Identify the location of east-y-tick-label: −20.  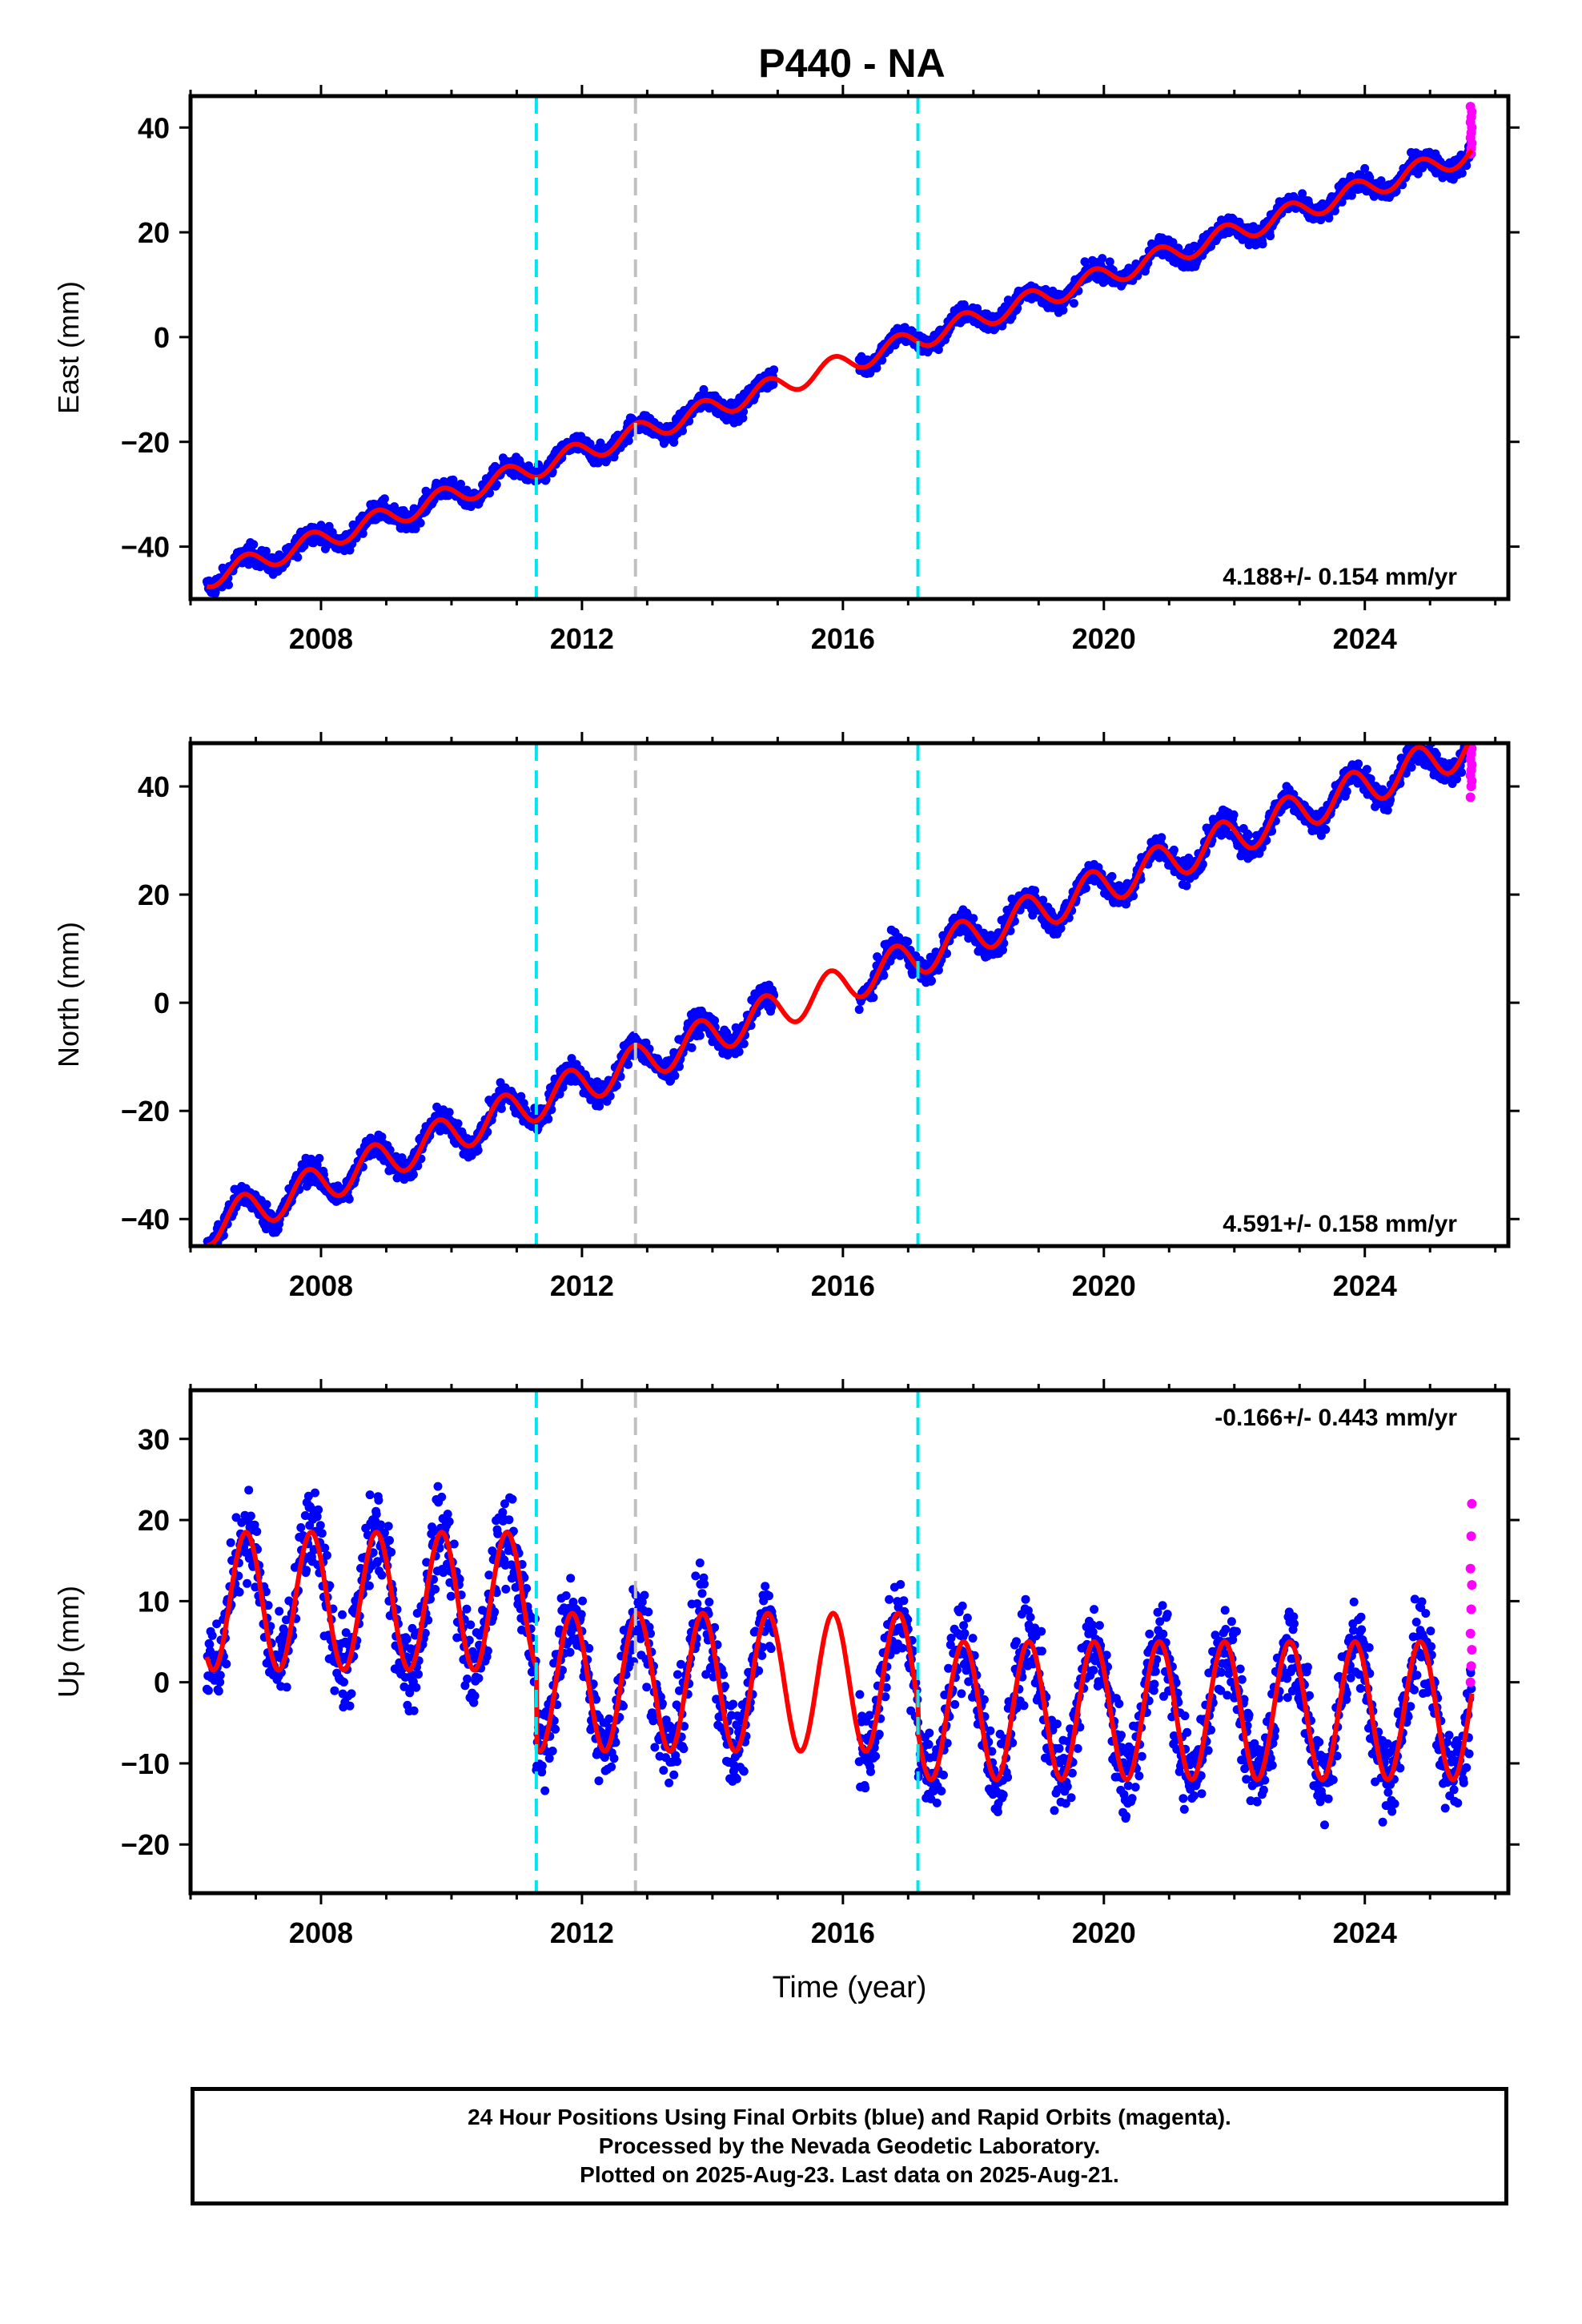
(145, 443).